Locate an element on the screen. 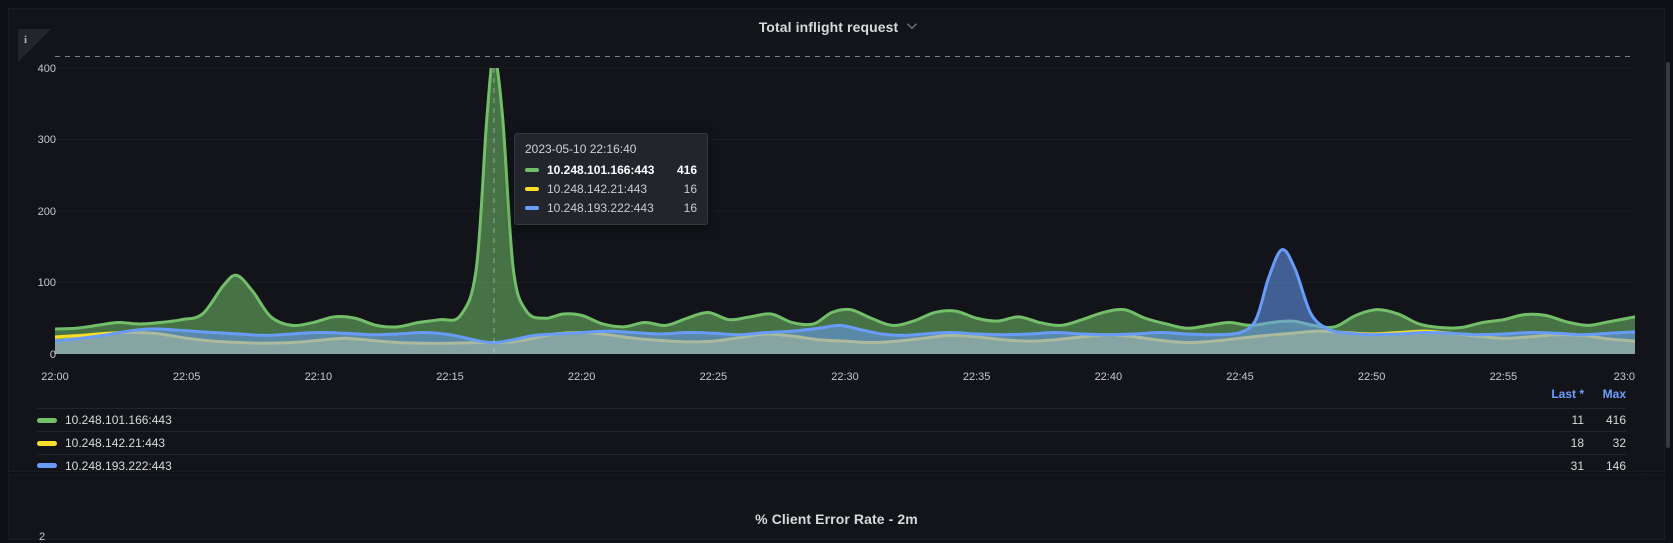 The image size is (1673, 543). legend-column-max: Max is located at coordinates (1614, 394).